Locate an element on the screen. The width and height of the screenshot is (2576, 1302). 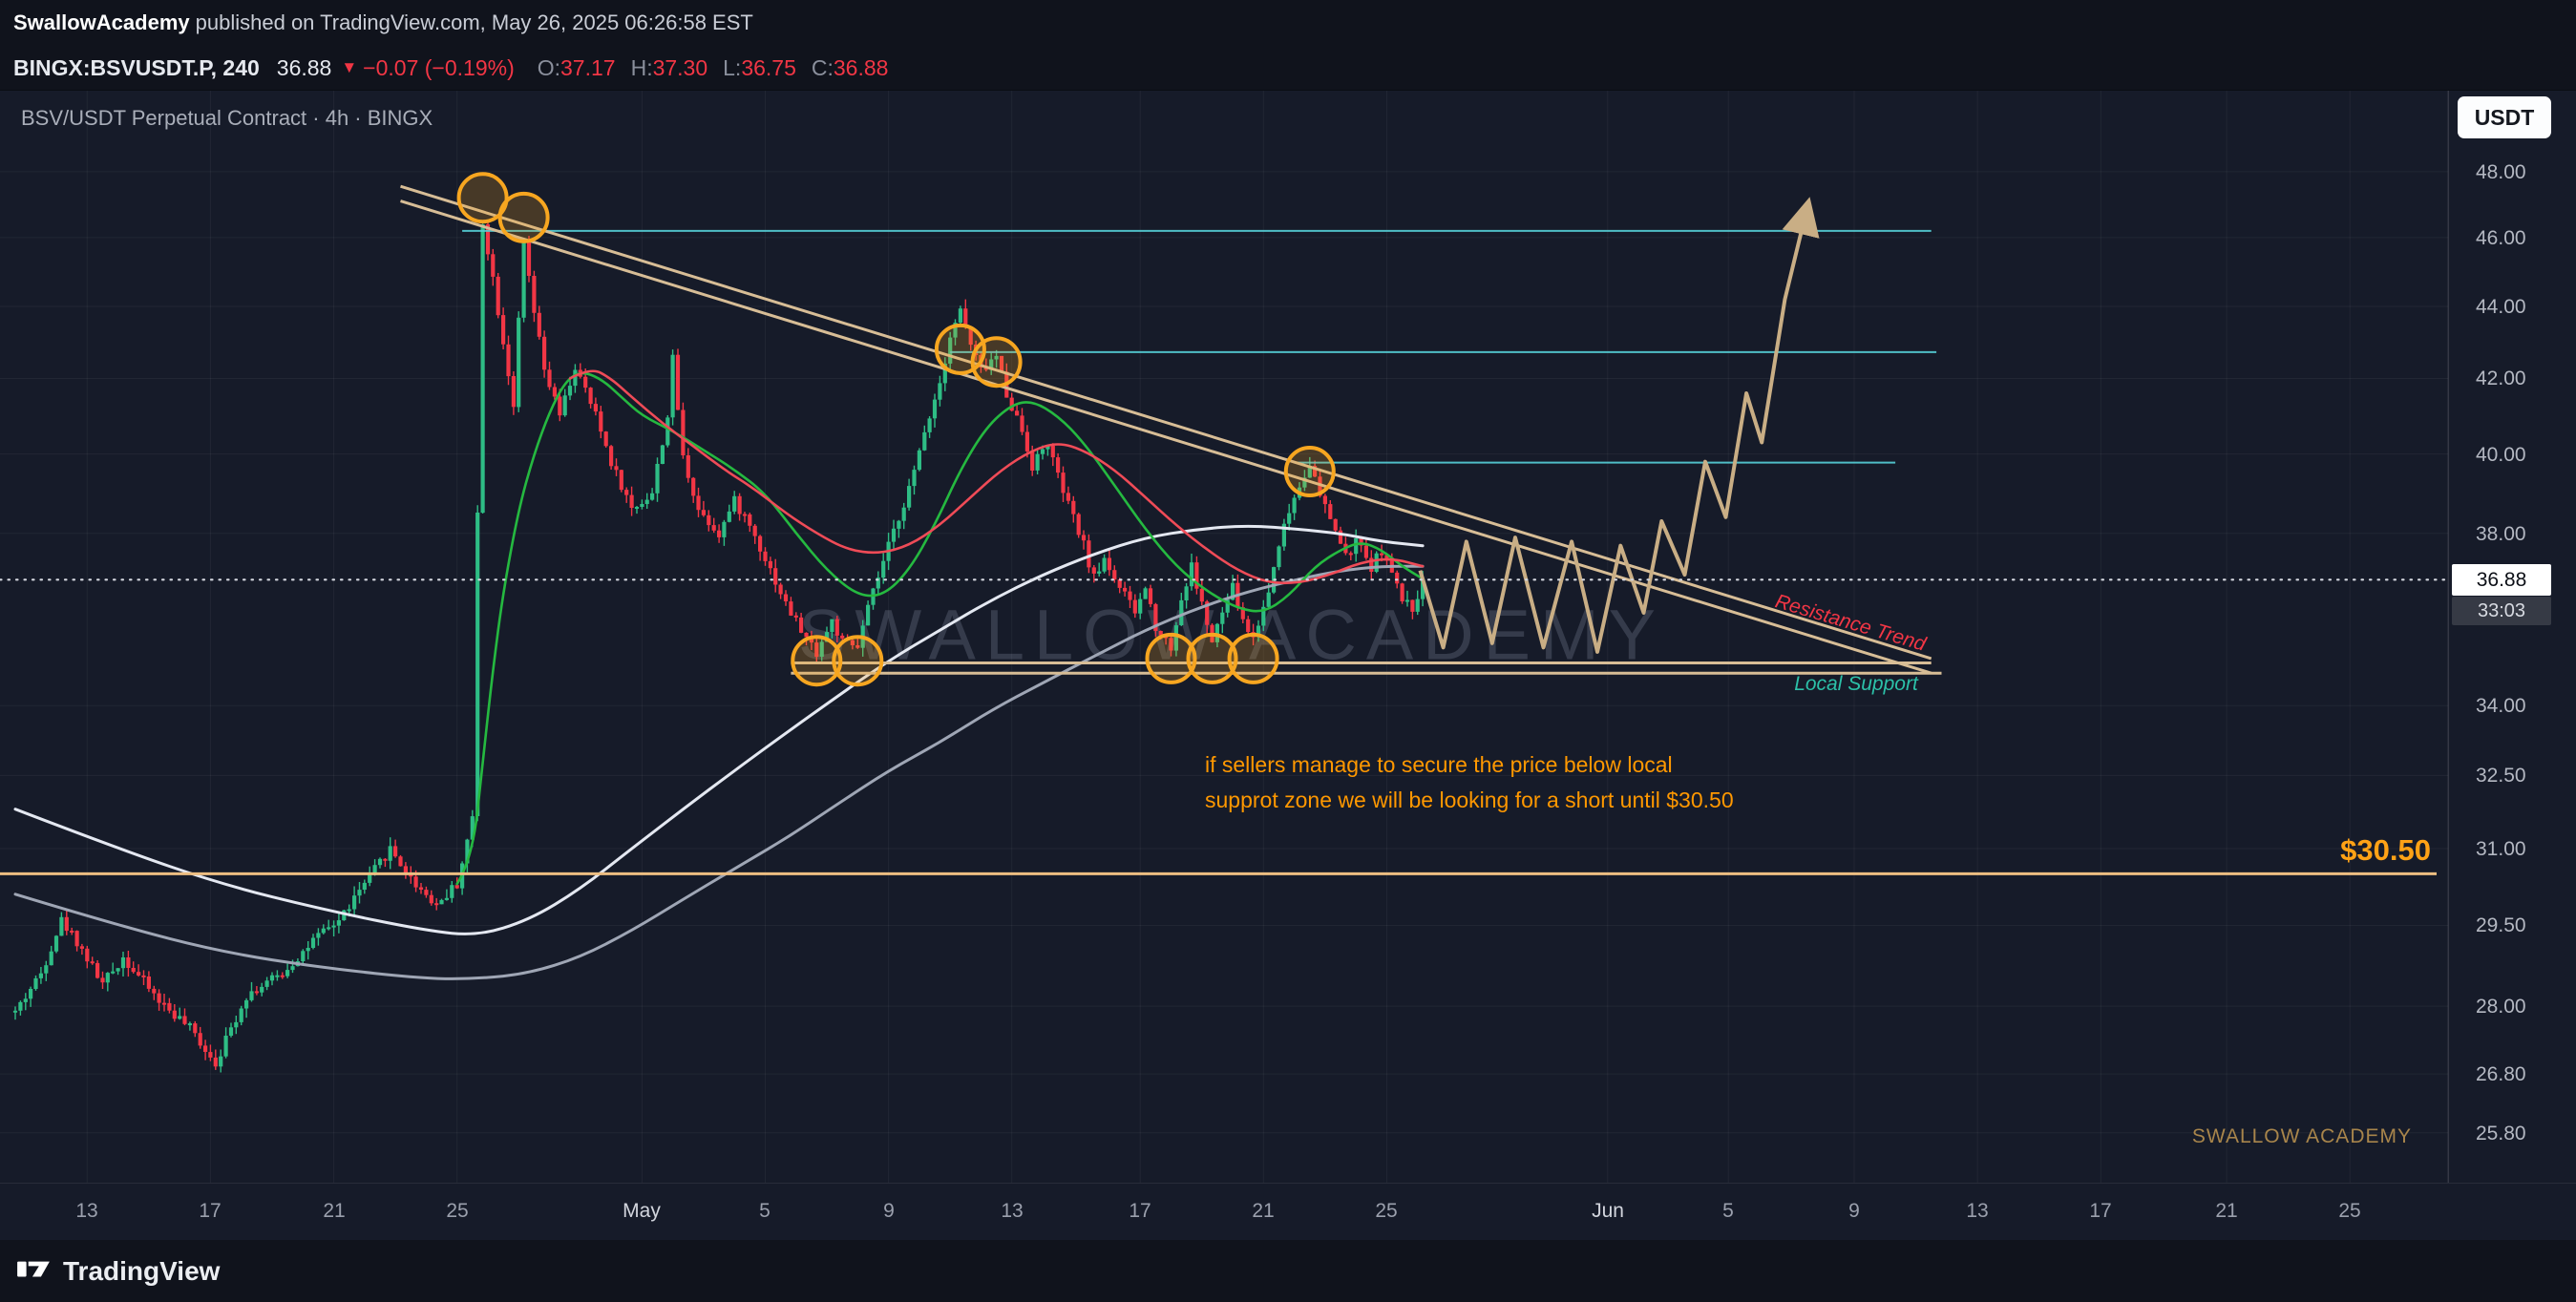
ohlc-high-label: H: is located at coordinates (641, 67).